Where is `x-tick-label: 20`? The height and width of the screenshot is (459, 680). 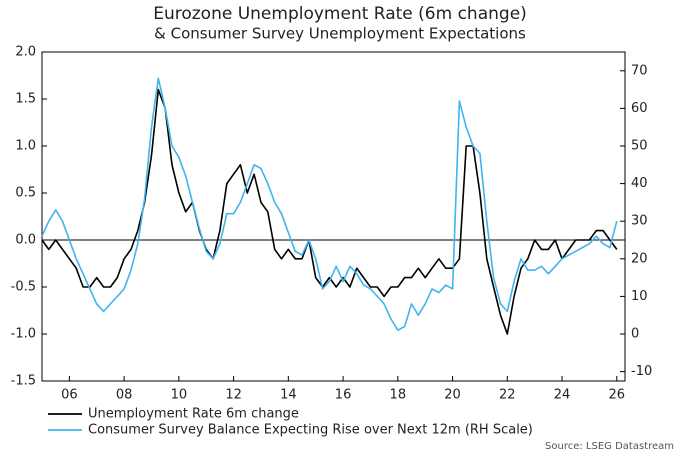 x-tick-label: 20 is located at coordinates (452, 395).